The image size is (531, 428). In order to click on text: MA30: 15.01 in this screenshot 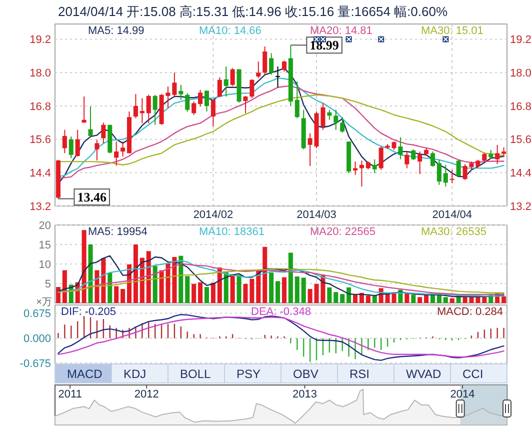, I will do `click(452, 31)`.